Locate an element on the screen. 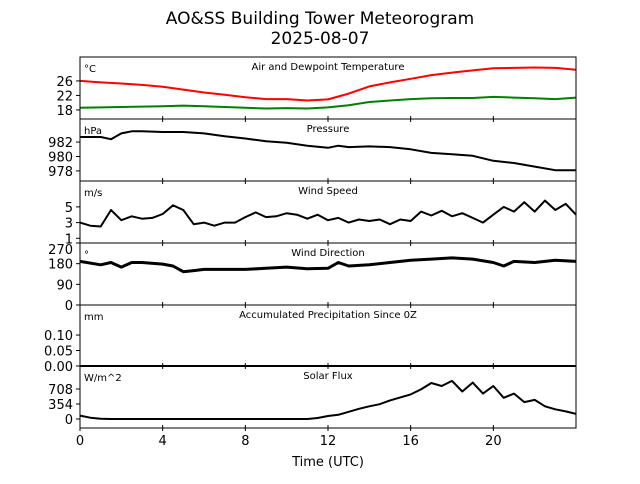 The image size is (640, 484). y-tick-label: 980 is located at coordinates (60, 157).